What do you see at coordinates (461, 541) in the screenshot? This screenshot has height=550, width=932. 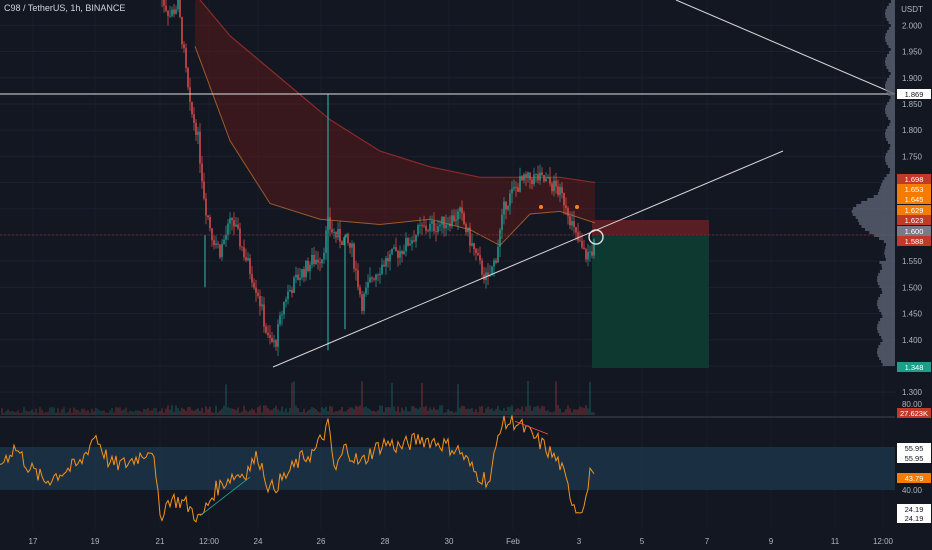 I see `time-axis: 17 19 21 12:00 24 26 28 30 Feb 3 5 7 9 11 12:00` at bounding box center [461, 541].